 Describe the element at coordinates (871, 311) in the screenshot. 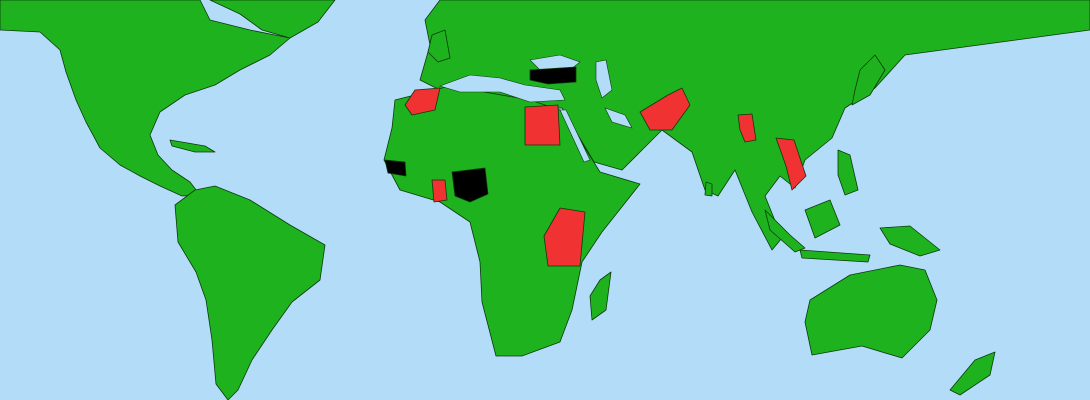

I see `australia` at that location.